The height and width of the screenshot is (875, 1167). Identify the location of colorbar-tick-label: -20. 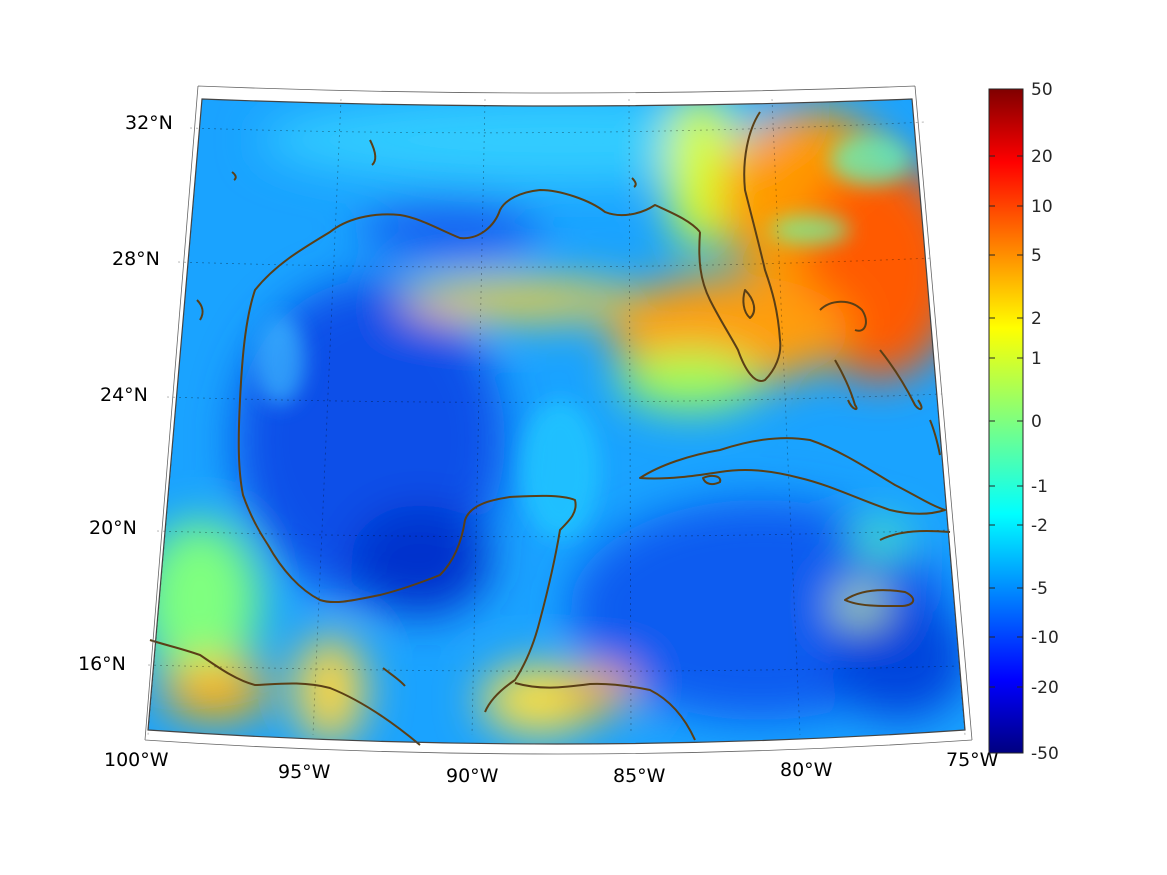
(1045, 688).